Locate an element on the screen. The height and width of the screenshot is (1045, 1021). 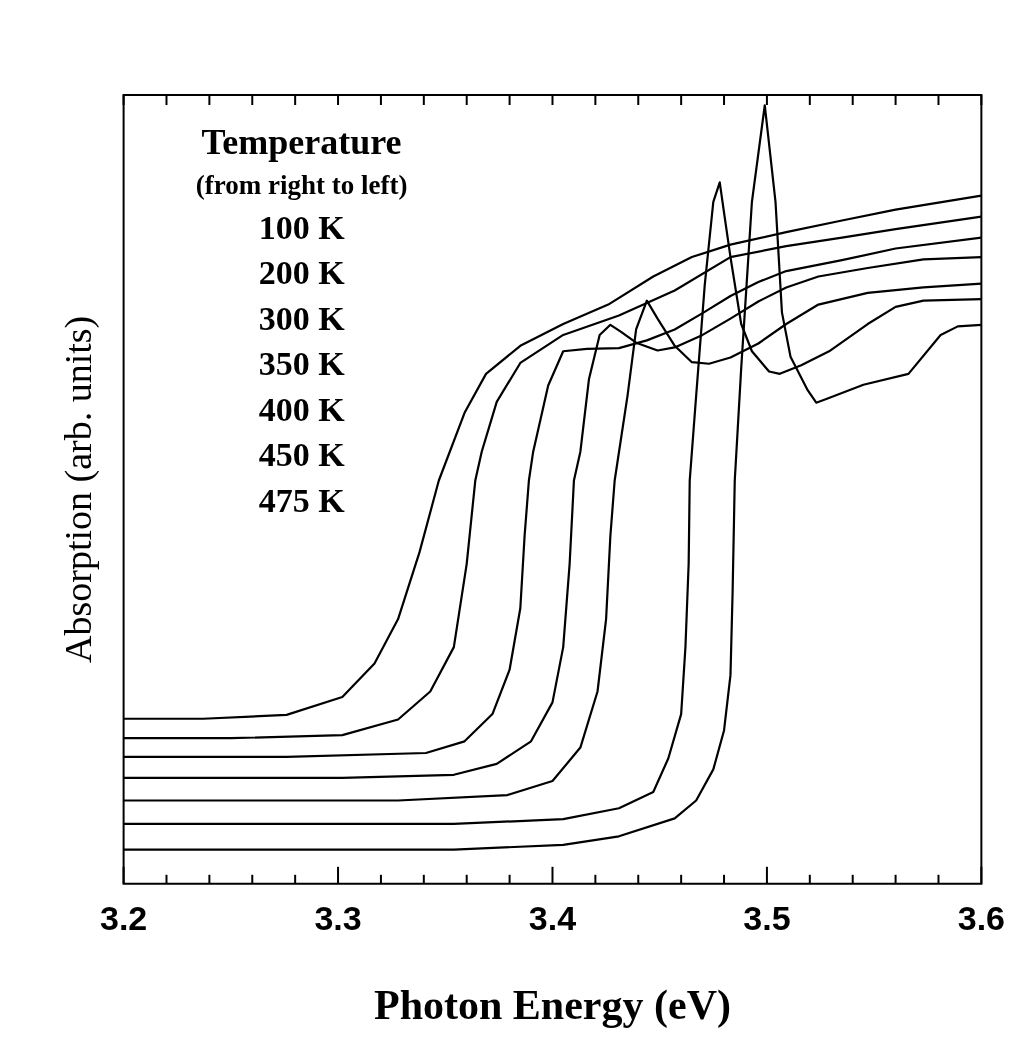
x-tick-label: 3.3 is located at coordinates (338, 917).